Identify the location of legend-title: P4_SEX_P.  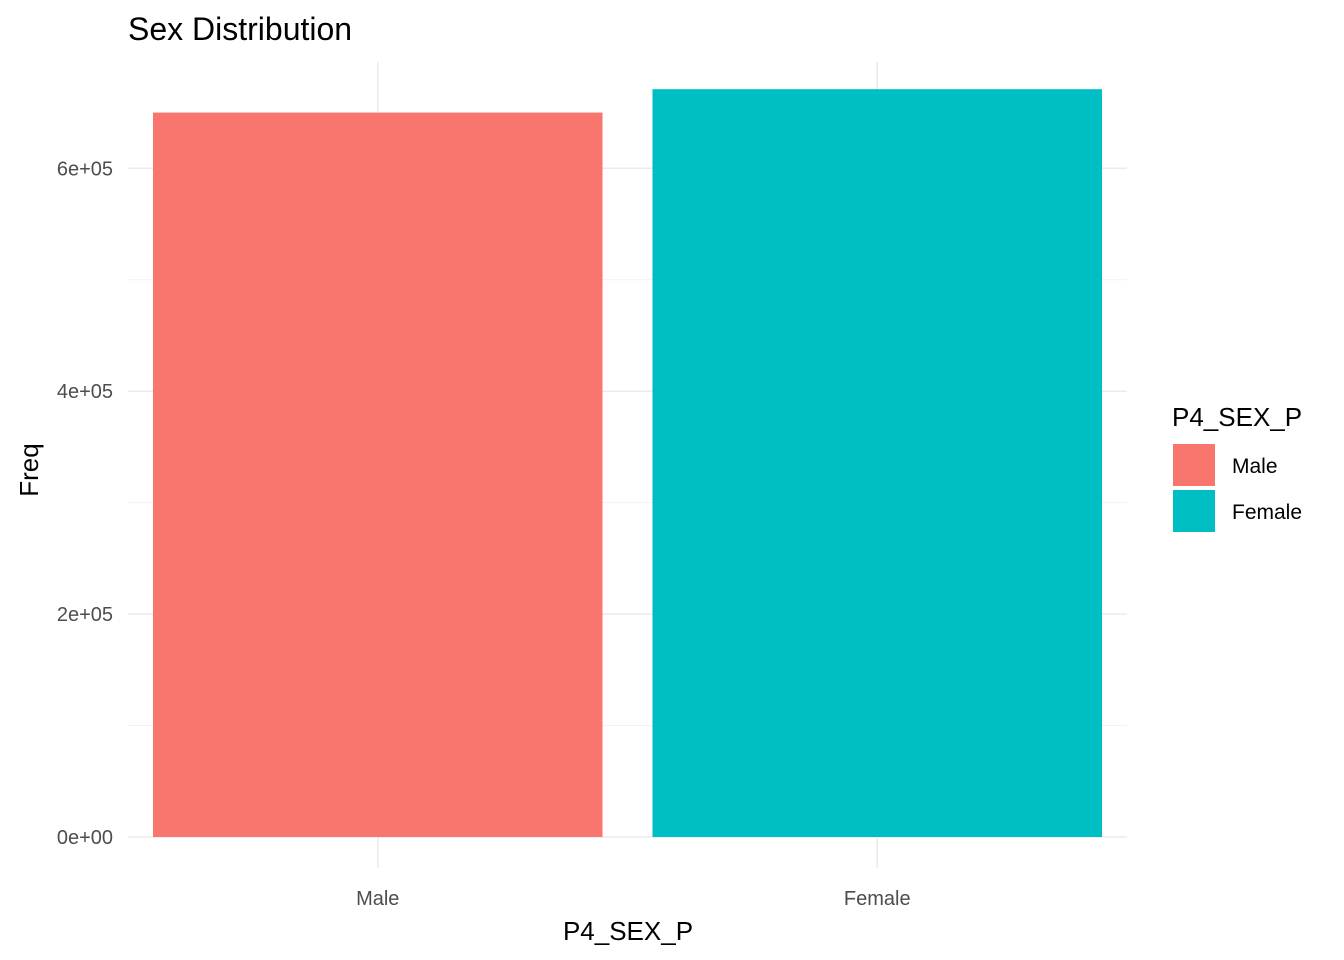
(1237, 417).